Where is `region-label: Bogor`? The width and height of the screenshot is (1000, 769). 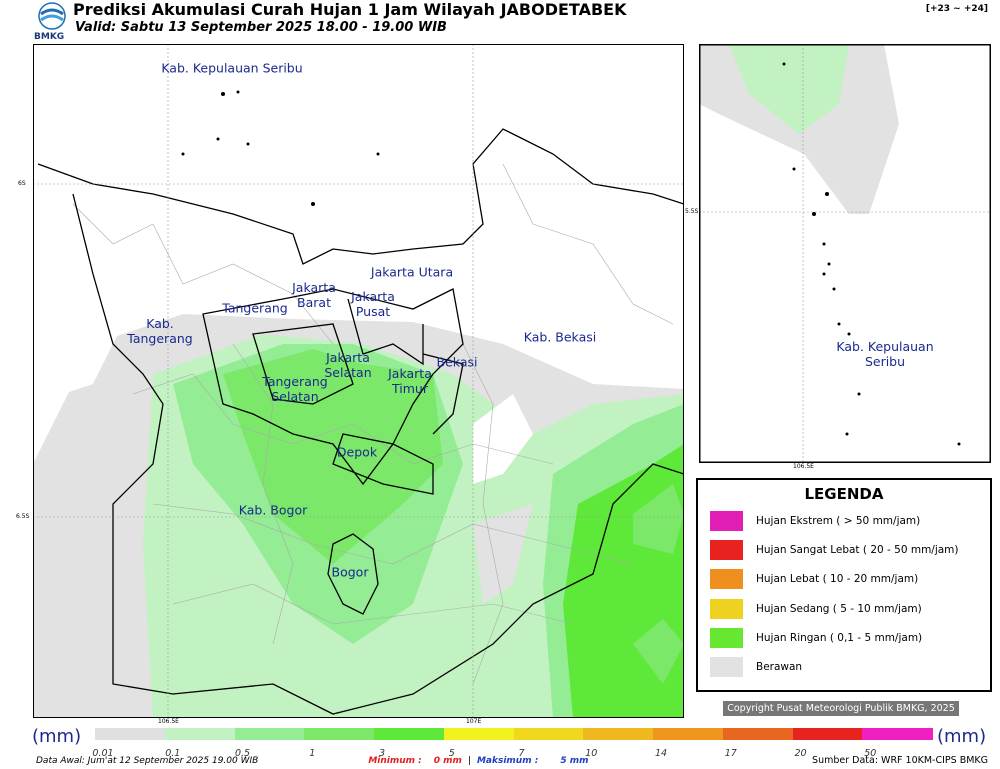 region-label: Bogor is located at coordinates (350, 572).